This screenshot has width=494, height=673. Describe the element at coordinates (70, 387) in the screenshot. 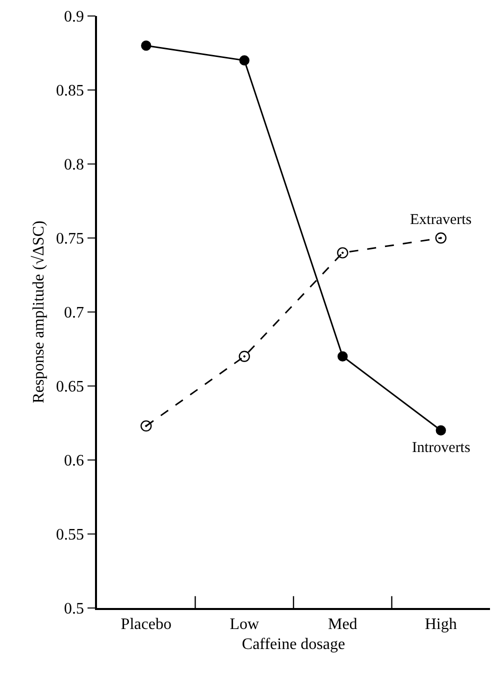

I see `y-tick-label: 0.65` at that location.